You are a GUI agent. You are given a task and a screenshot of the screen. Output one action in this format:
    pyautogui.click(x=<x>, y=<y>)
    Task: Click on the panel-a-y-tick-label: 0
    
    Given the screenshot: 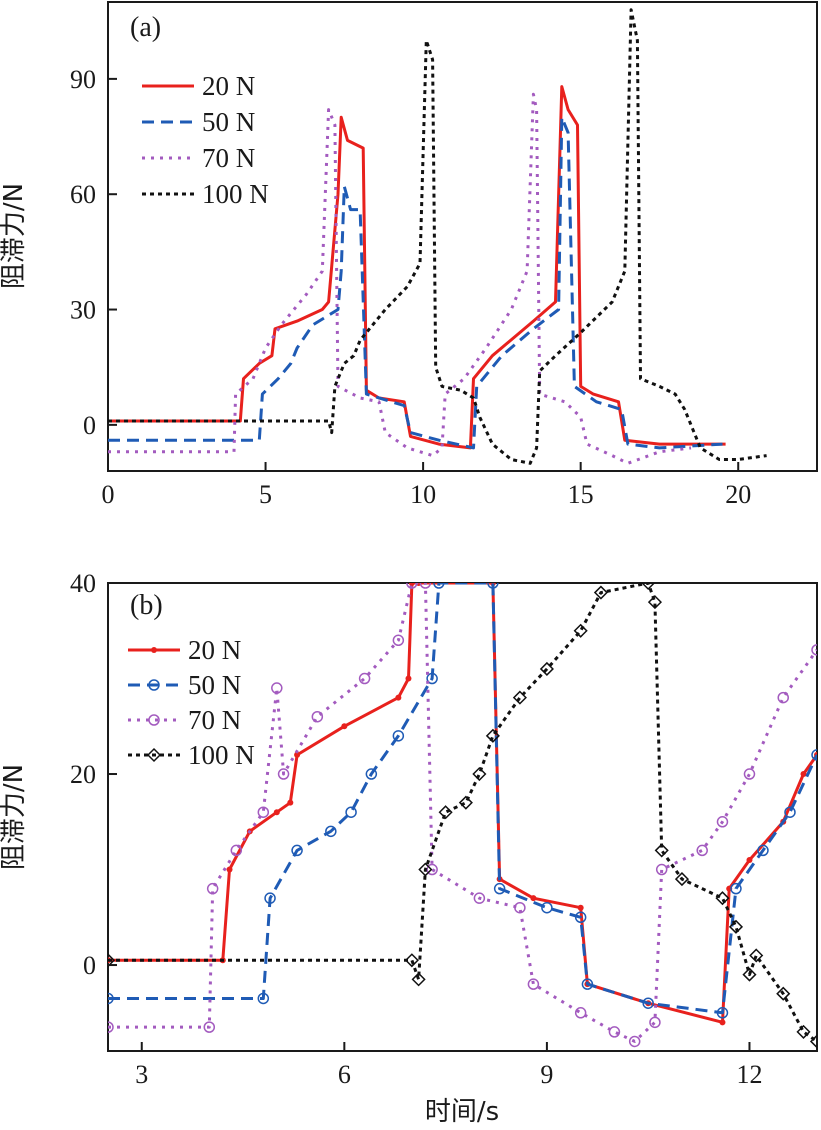 What is the action you would take?
    pyautogui.click(x=89, y=425)
    